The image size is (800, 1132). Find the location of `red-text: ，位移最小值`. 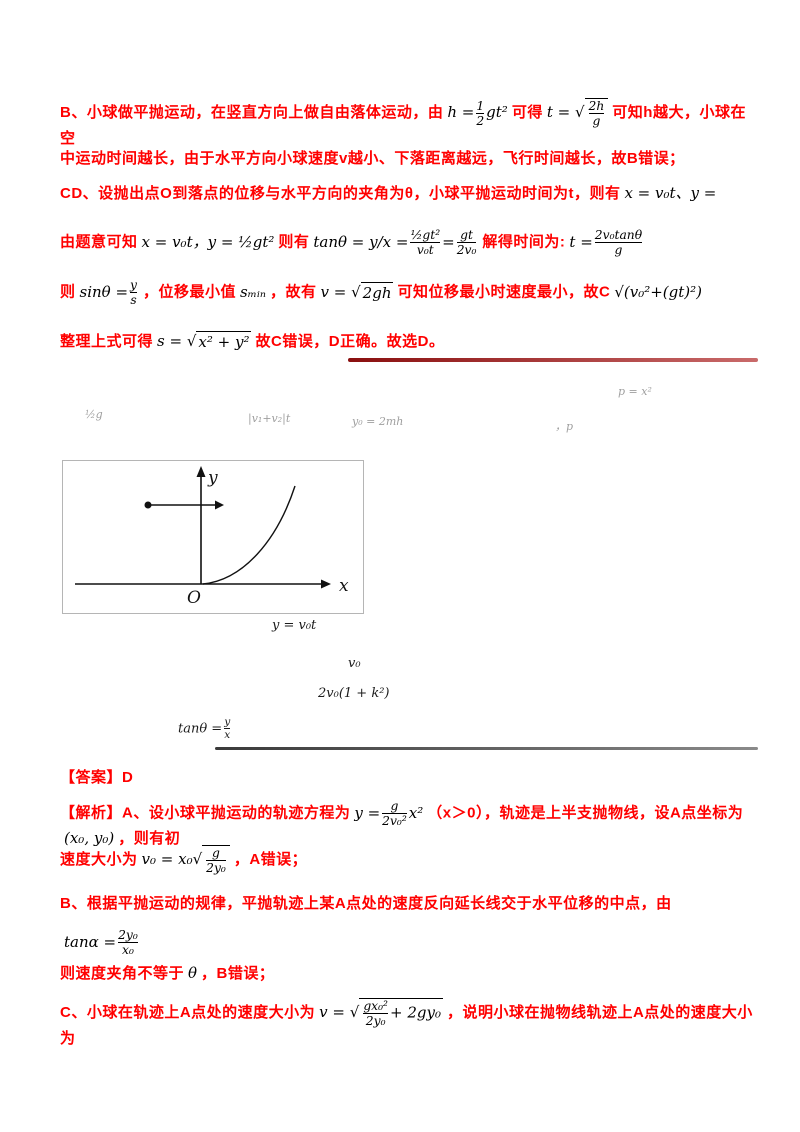

red-text: ，位移最小值 is located at coordinates (190, 292).